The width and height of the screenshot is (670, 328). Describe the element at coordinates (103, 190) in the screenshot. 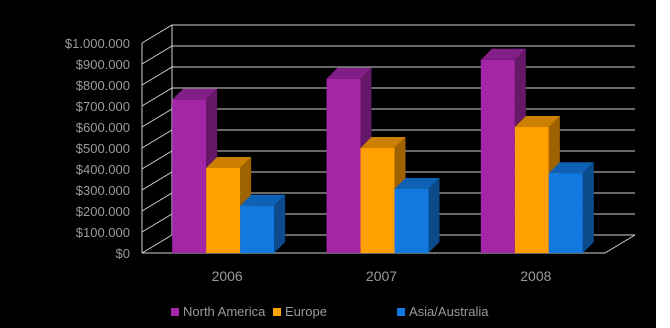

I see `y-tick-label: $300.000` at that location.